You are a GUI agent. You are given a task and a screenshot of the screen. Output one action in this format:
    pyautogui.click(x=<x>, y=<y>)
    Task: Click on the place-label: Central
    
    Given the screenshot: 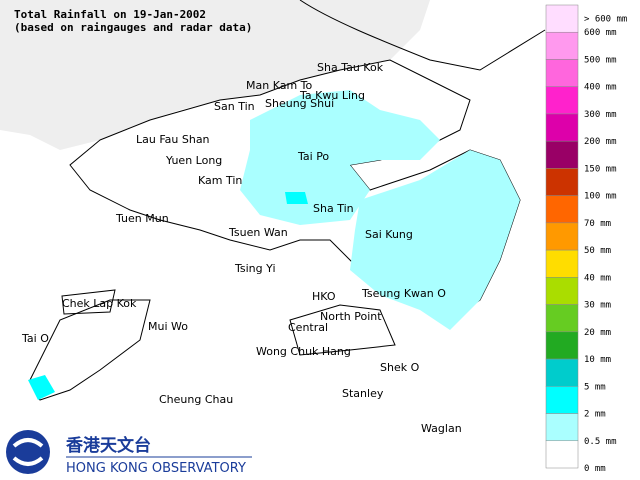 What is the action you would take?
    pyautogui.click(x=308, y=327)
    